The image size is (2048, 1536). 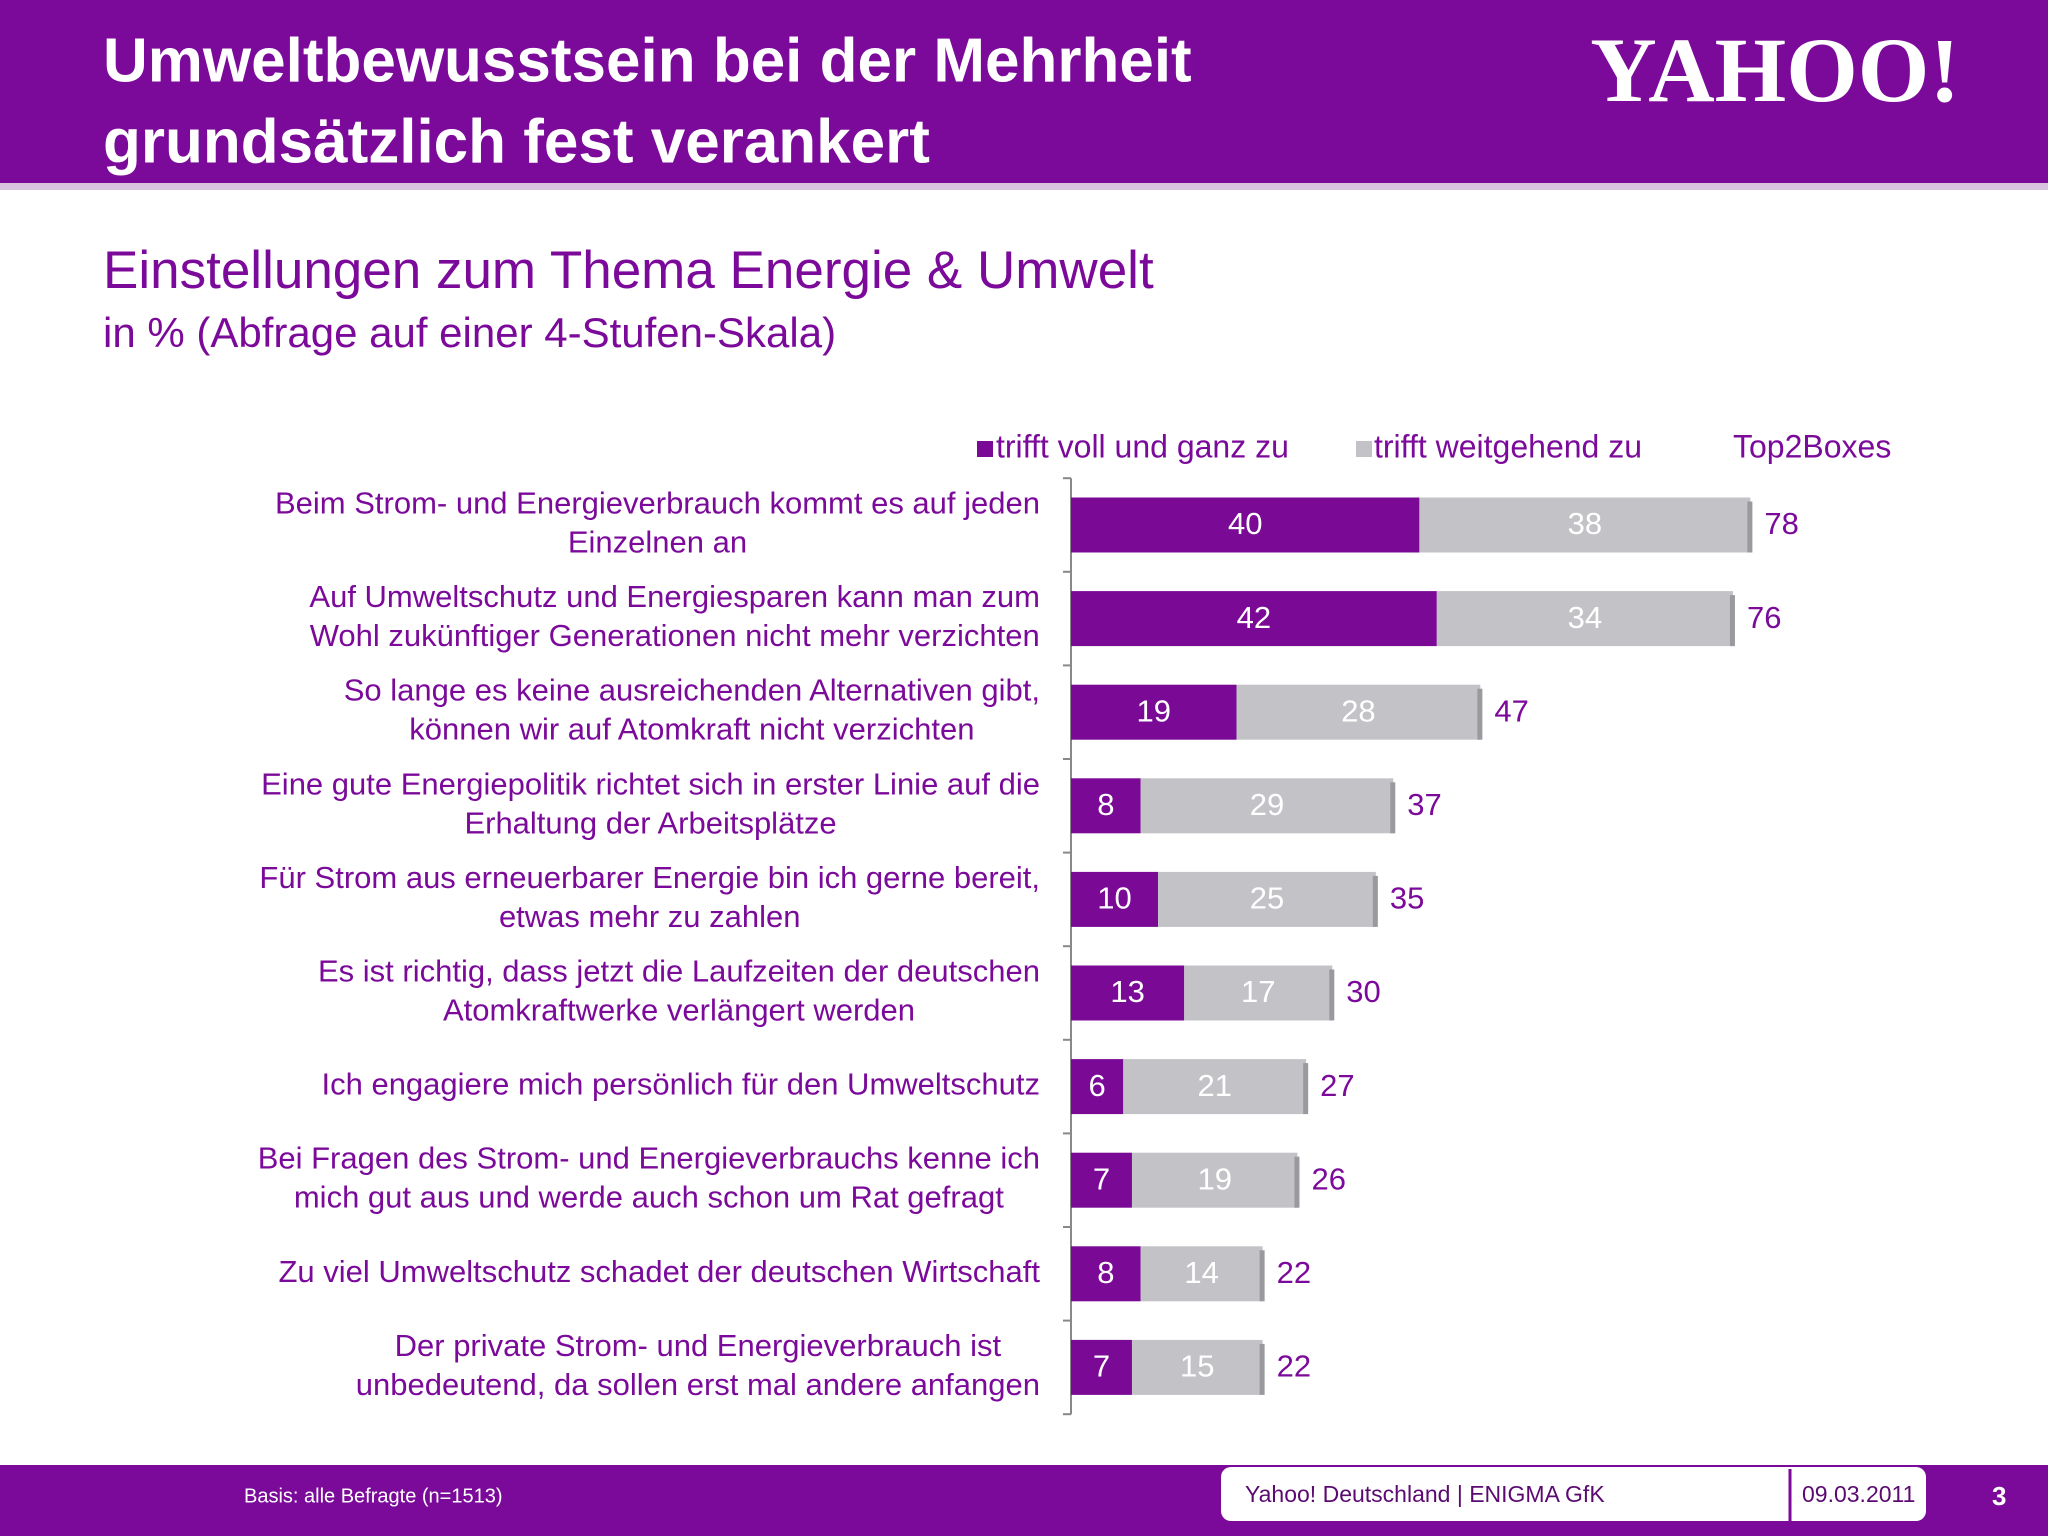 I want to click on legend-label: trifft voll und ganz zu, so click(x=1142, y=446).